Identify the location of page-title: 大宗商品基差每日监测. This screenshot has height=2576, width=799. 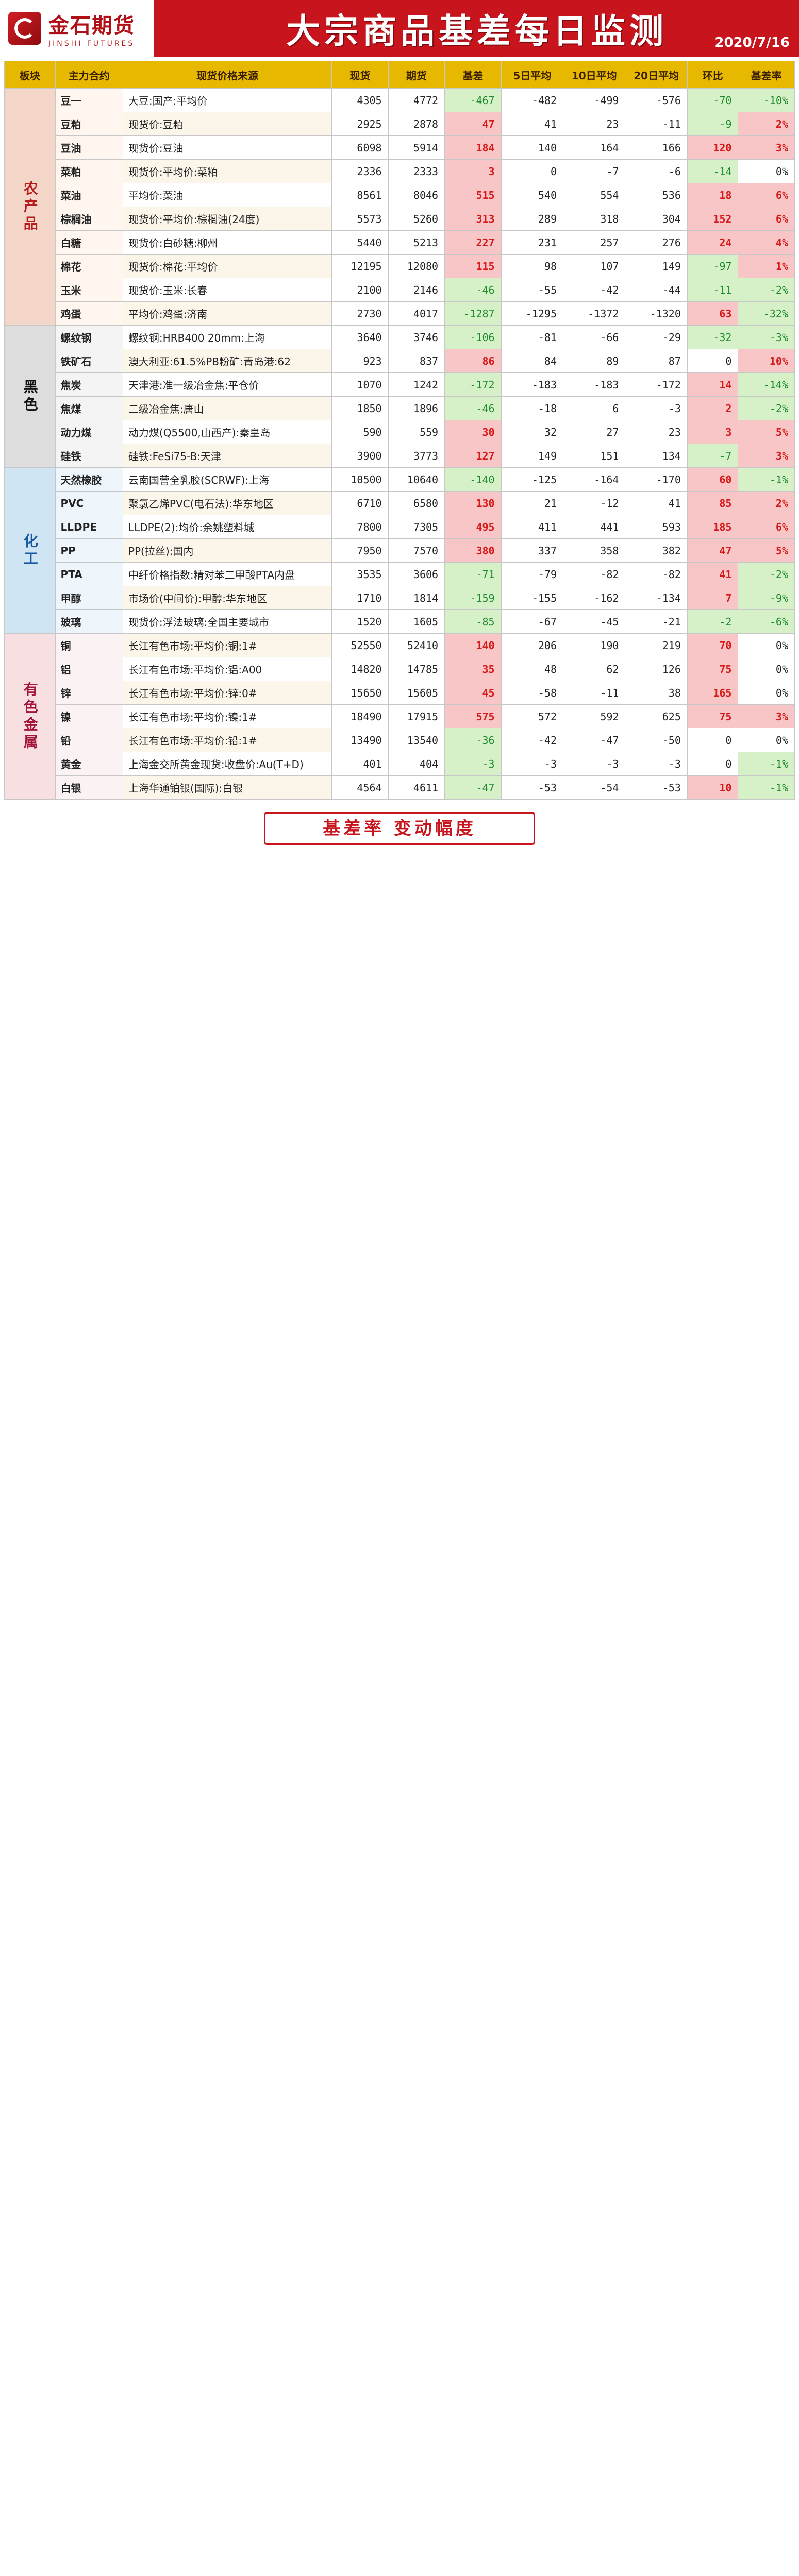
(477, 31).